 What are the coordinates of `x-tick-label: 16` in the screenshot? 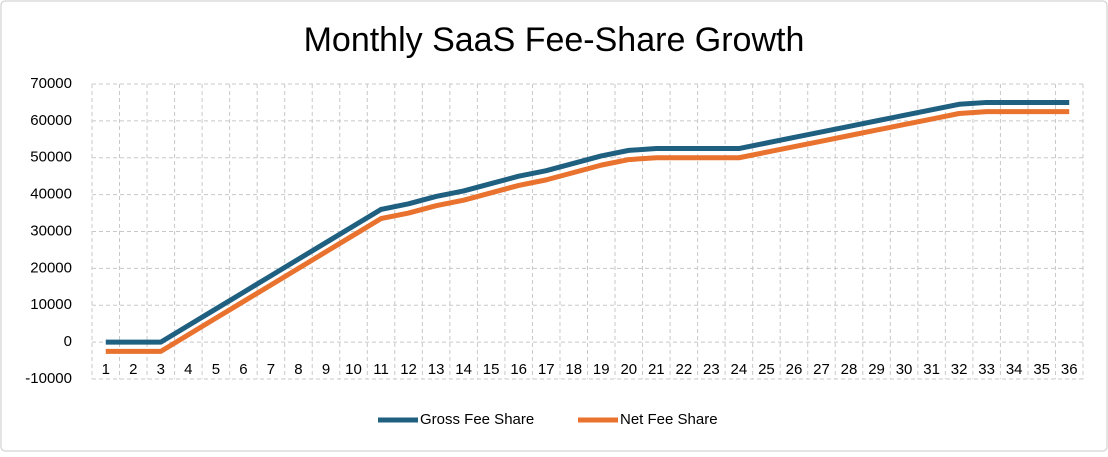 It's located at (518, 369).